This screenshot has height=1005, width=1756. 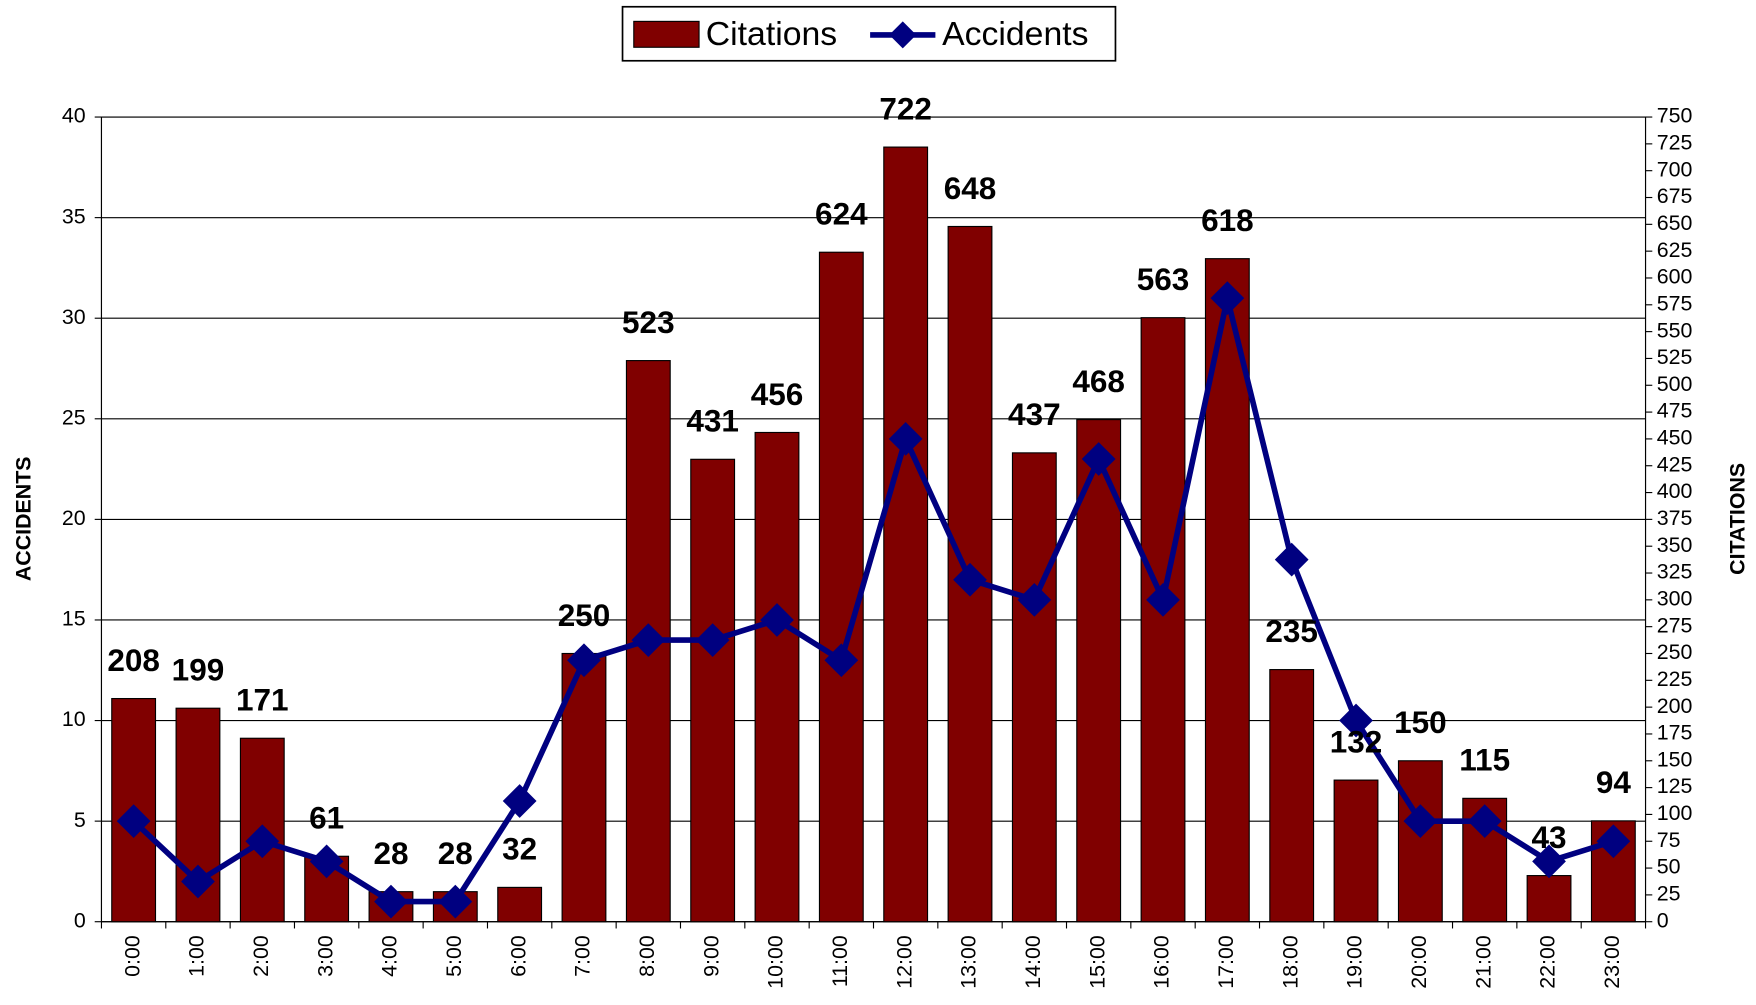 What do you see at coordinates (262, 700) in the screenshot?
I see `data-label: 171` at bounding box center [262, 700].